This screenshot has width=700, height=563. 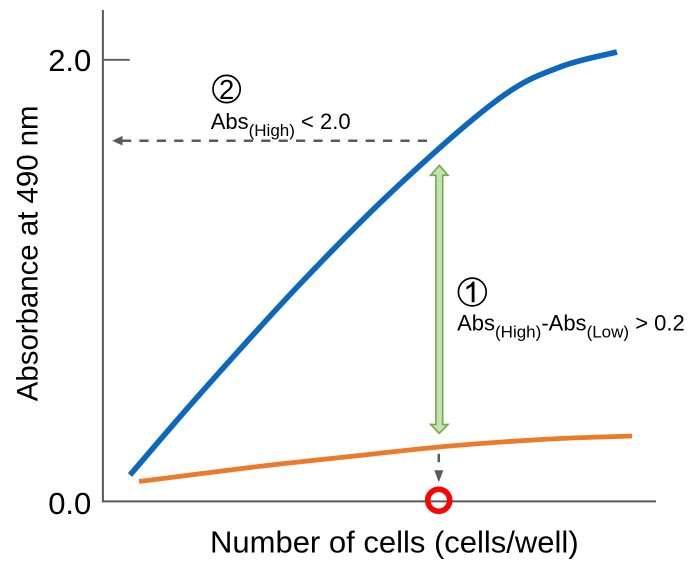 I want to click on svg-text: 0.0, so click(x=69, y=503).